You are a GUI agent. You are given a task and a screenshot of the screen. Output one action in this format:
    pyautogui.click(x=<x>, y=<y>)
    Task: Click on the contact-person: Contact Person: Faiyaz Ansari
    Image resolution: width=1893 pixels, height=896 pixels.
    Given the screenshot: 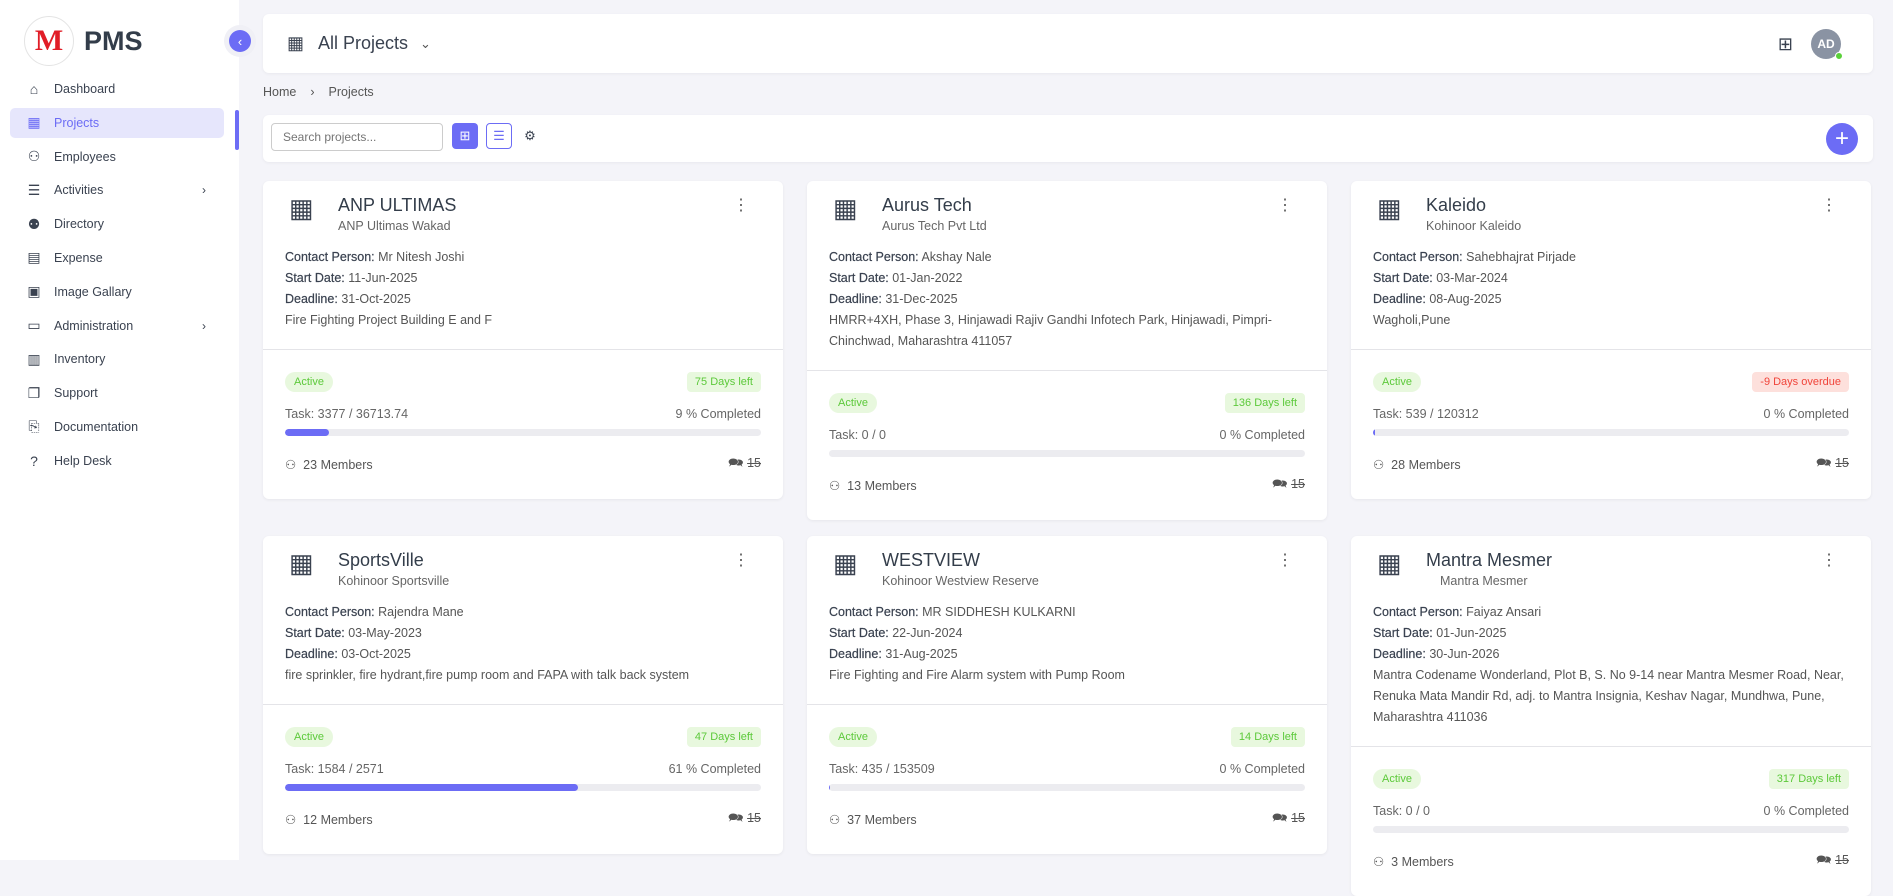 What is the action you would take?
    pyautogui.click(x=1611, y=612)
    